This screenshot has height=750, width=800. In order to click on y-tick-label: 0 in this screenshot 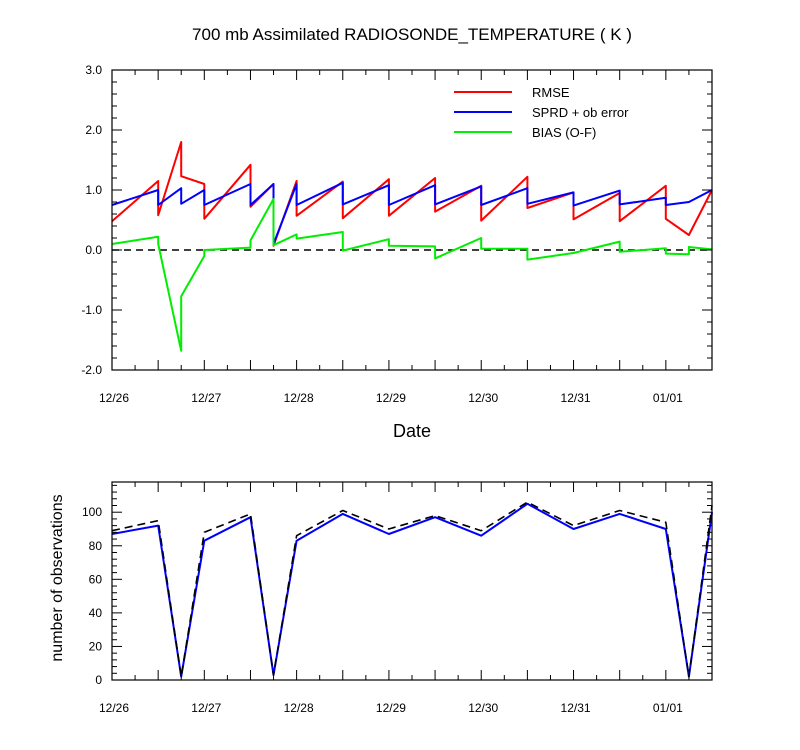, I will do `click(98, 680)`.